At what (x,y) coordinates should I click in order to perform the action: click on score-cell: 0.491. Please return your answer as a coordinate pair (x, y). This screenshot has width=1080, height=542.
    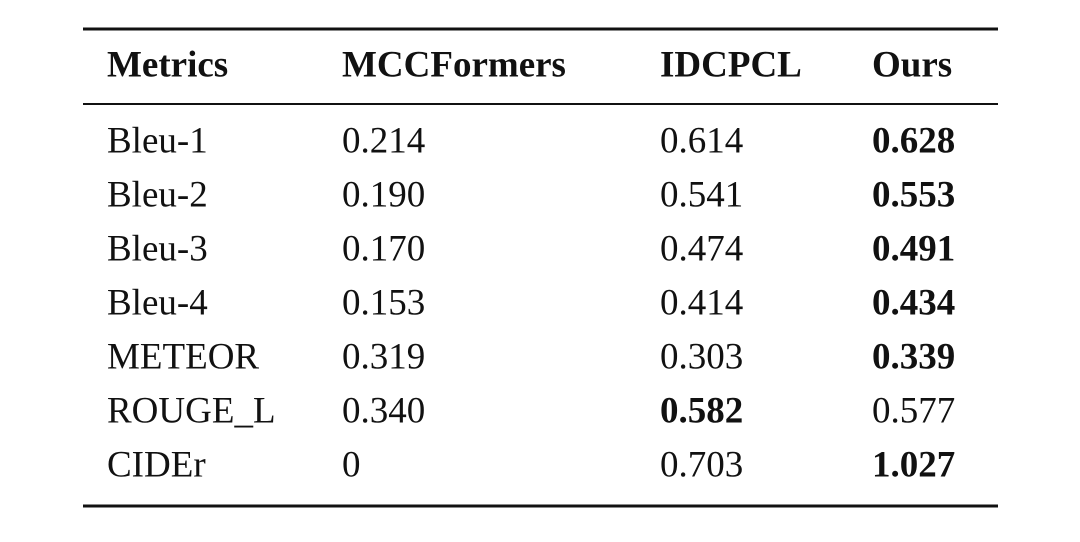
    Looking at the image, I should click on (913, 248).